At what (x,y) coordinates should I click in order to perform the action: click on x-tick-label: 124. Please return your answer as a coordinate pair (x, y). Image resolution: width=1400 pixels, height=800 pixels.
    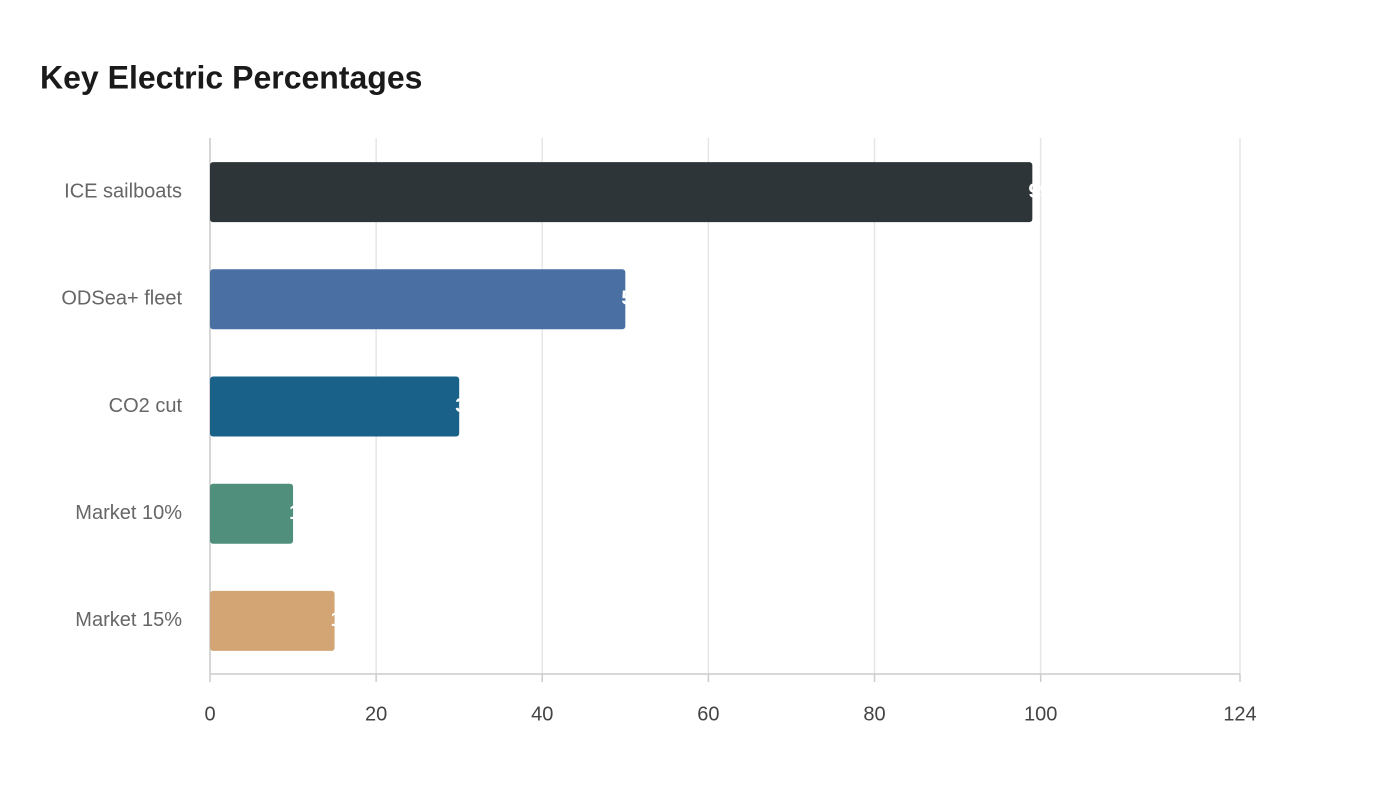
    Looking at the image, I should click on (1239, 714).